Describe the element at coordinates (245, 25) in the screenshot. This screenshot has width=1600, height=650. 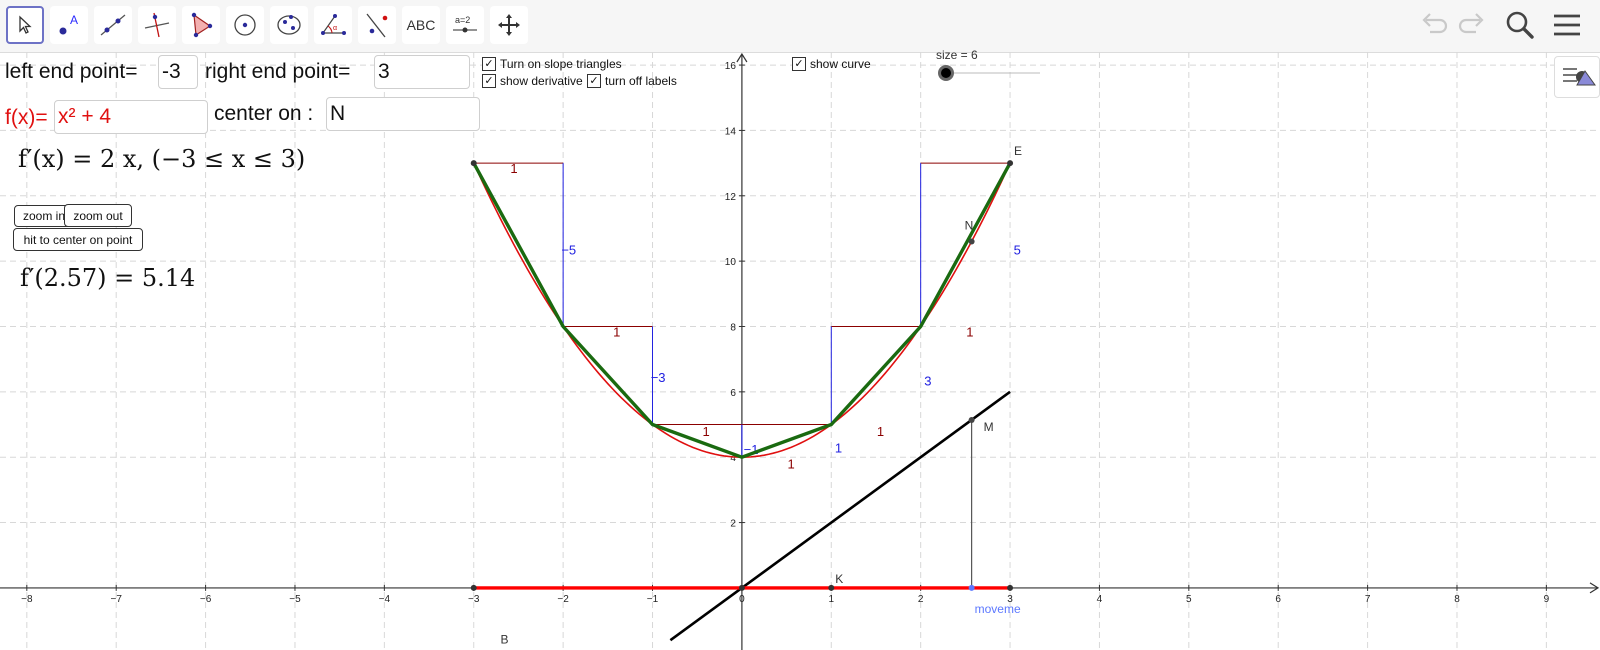
I see `circle-tool-icon` at that location.